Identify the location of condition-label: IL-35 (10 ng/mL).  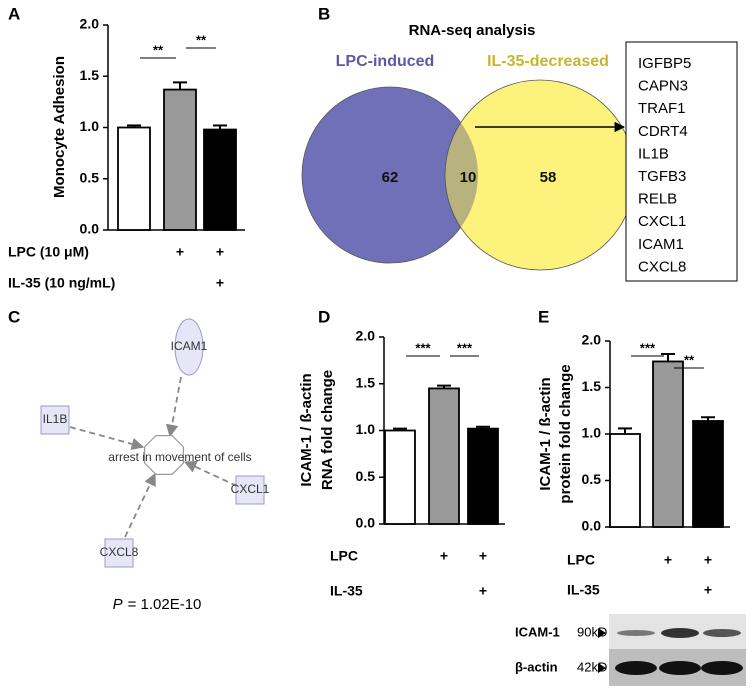
(61, 283).